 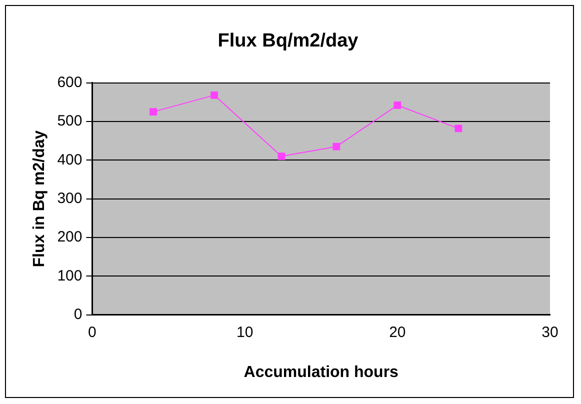 What do you see at coordinates (550, 332) in the screenshot?
I see `x-tick-label: 30` at bounding box center [550, 332].